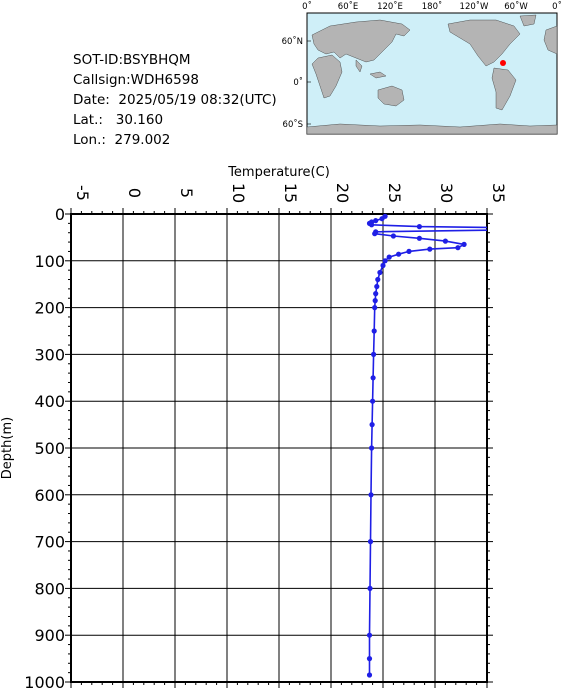 This screenshot has width=564, height=690. What do you see at coordinates (122, 140) in the screenshot?
I see `longitude-label: Lon.: 279.002` at bounding box center [122, 140].